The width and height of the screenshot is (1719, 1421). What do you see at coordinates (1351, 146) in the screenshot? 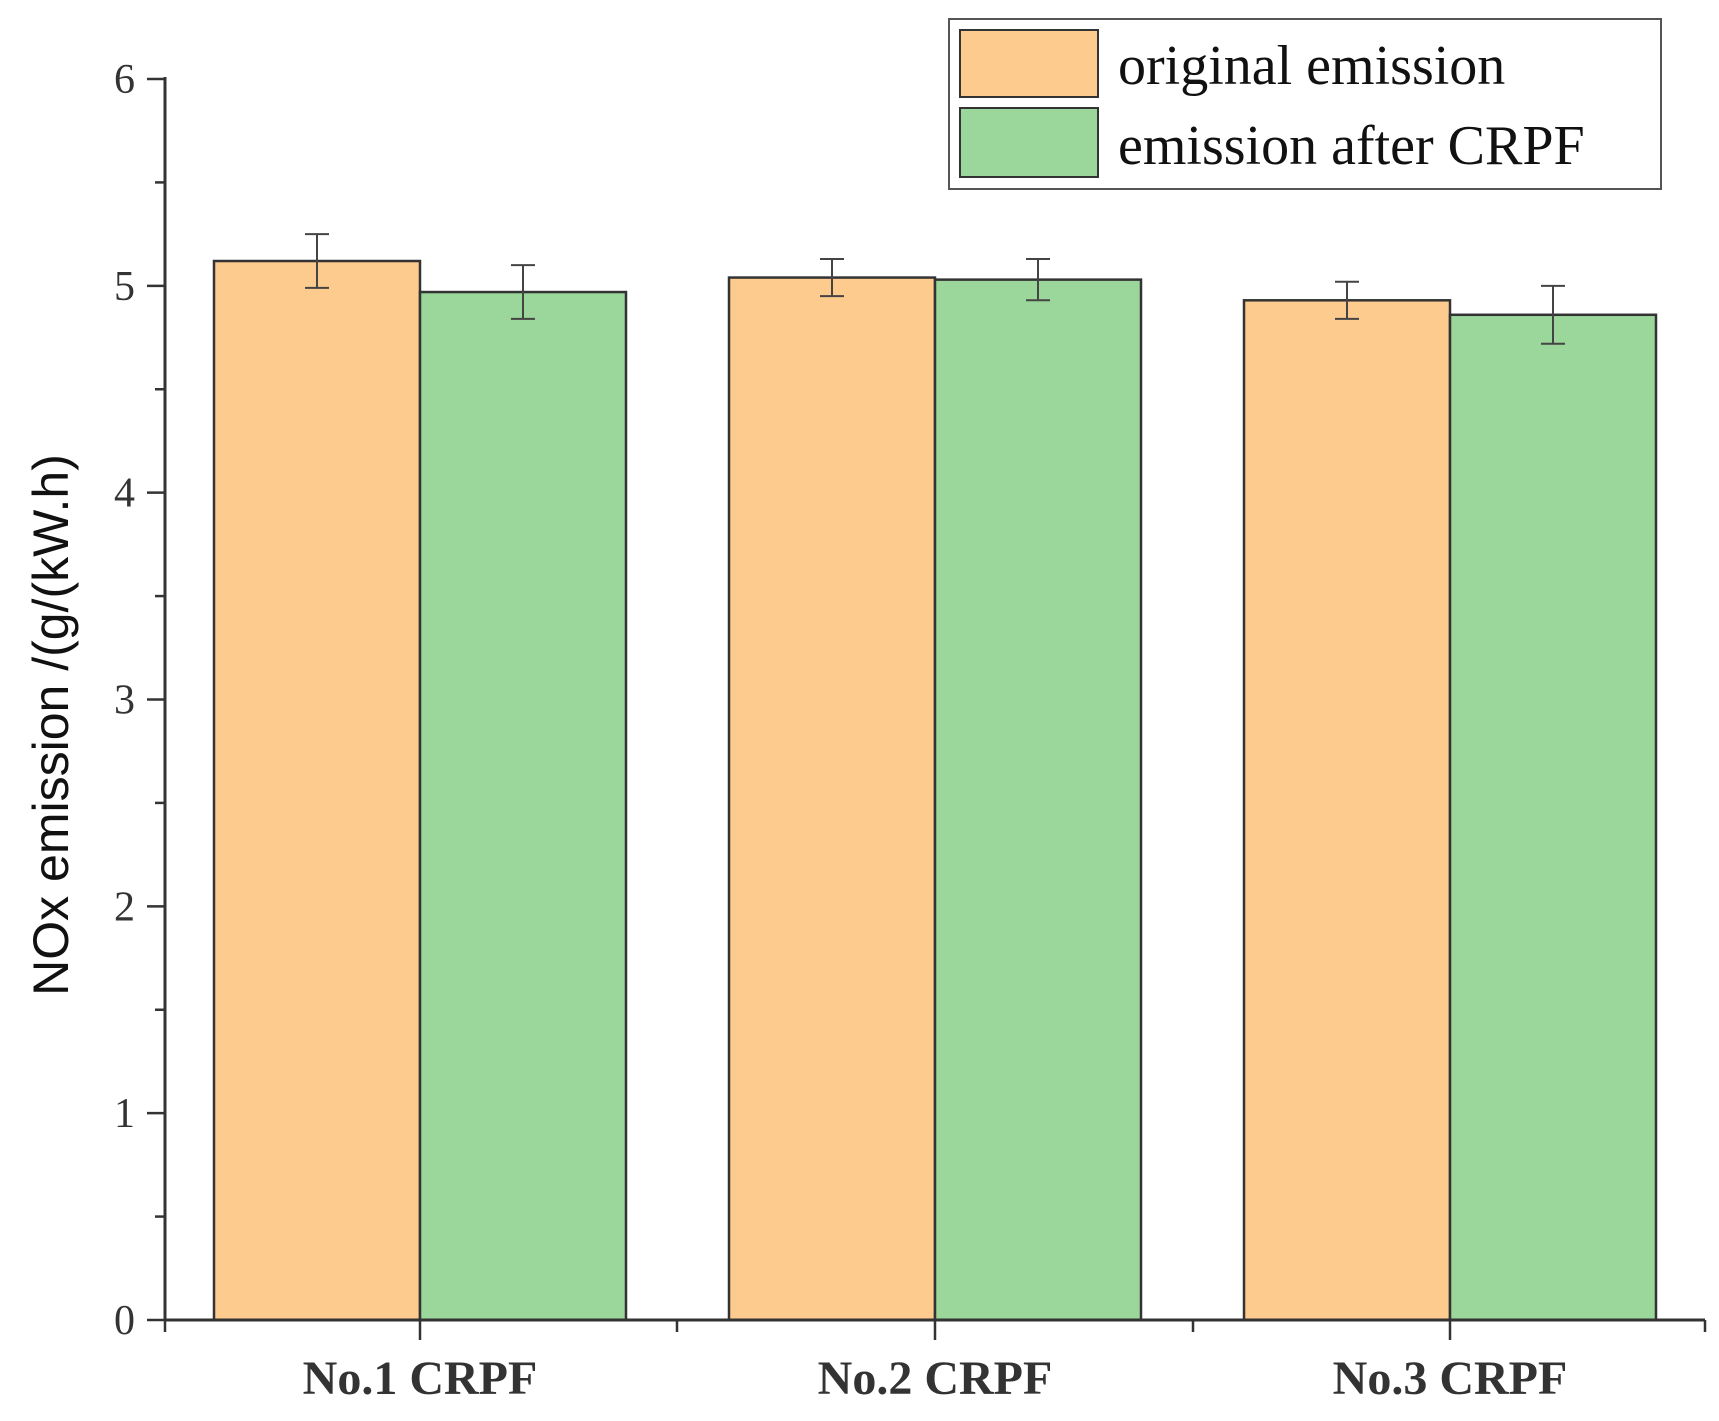
I see `legend-label-after: emission after CRPF` at bounding box center [1351, 146].